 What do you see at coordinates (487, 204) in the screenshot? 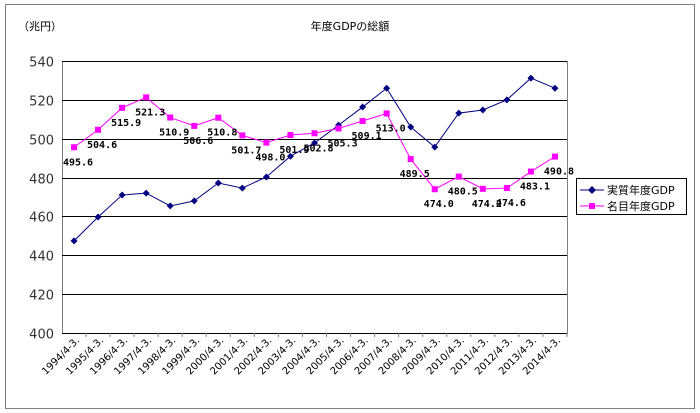
I see `data-label: 474.2` at bounding box center [487, 204].